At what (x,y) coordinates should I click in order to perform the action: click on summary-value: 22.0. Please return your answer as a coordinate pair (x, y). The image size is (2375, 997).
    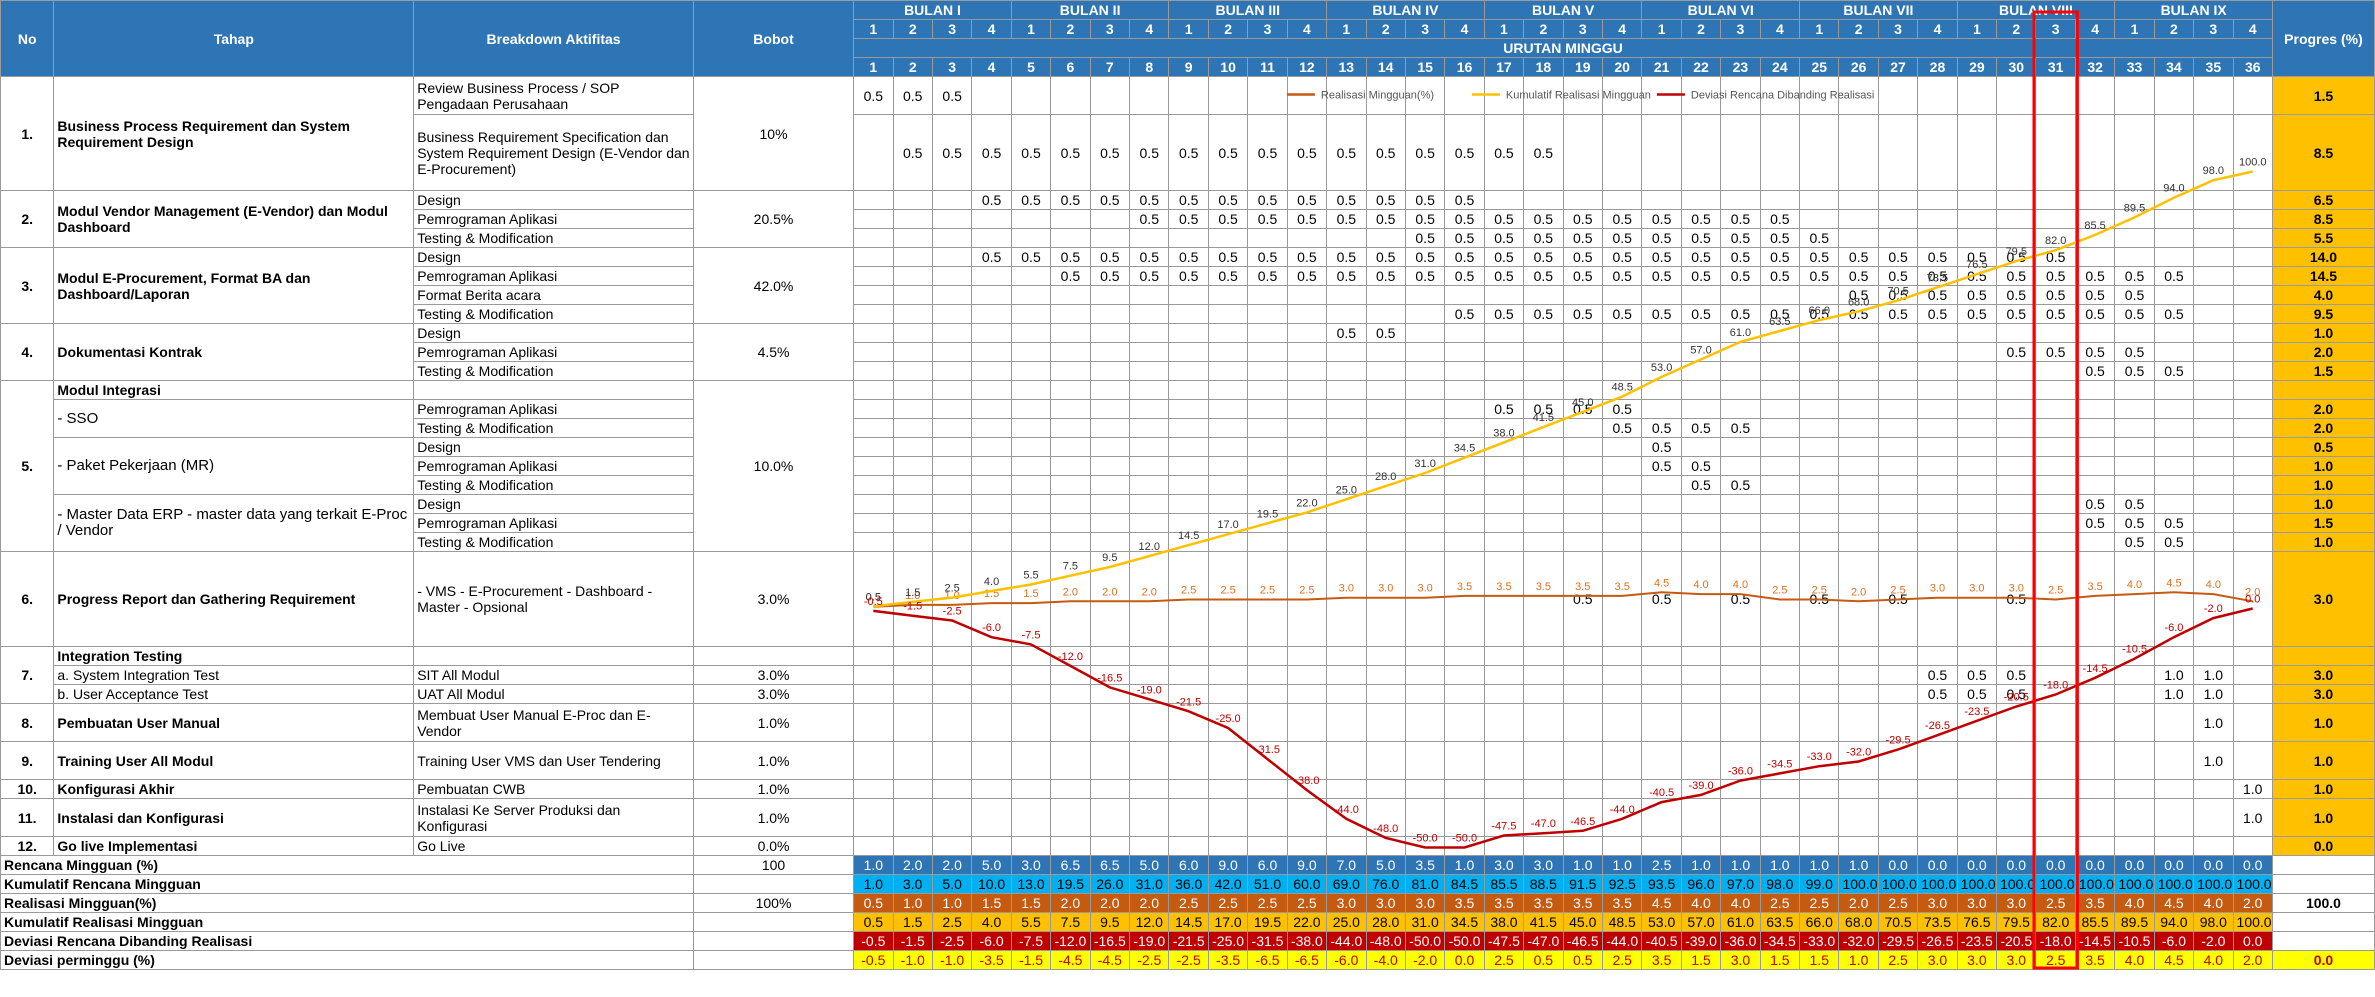
    Looking at the image, I should click on (1307, 922).